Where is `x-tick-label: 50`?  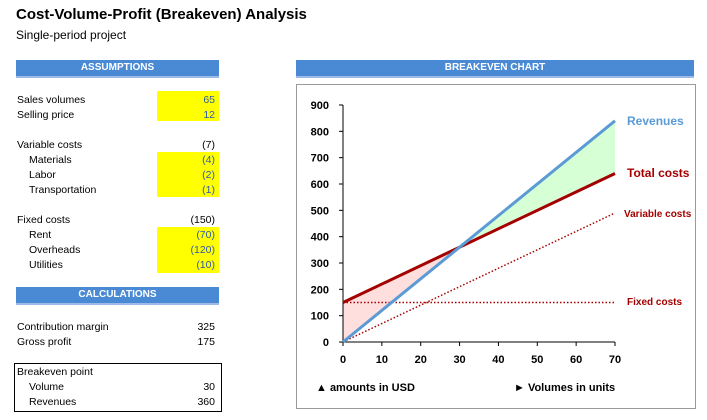 x-tick-label: 50 is located at coordinates (537, 360).